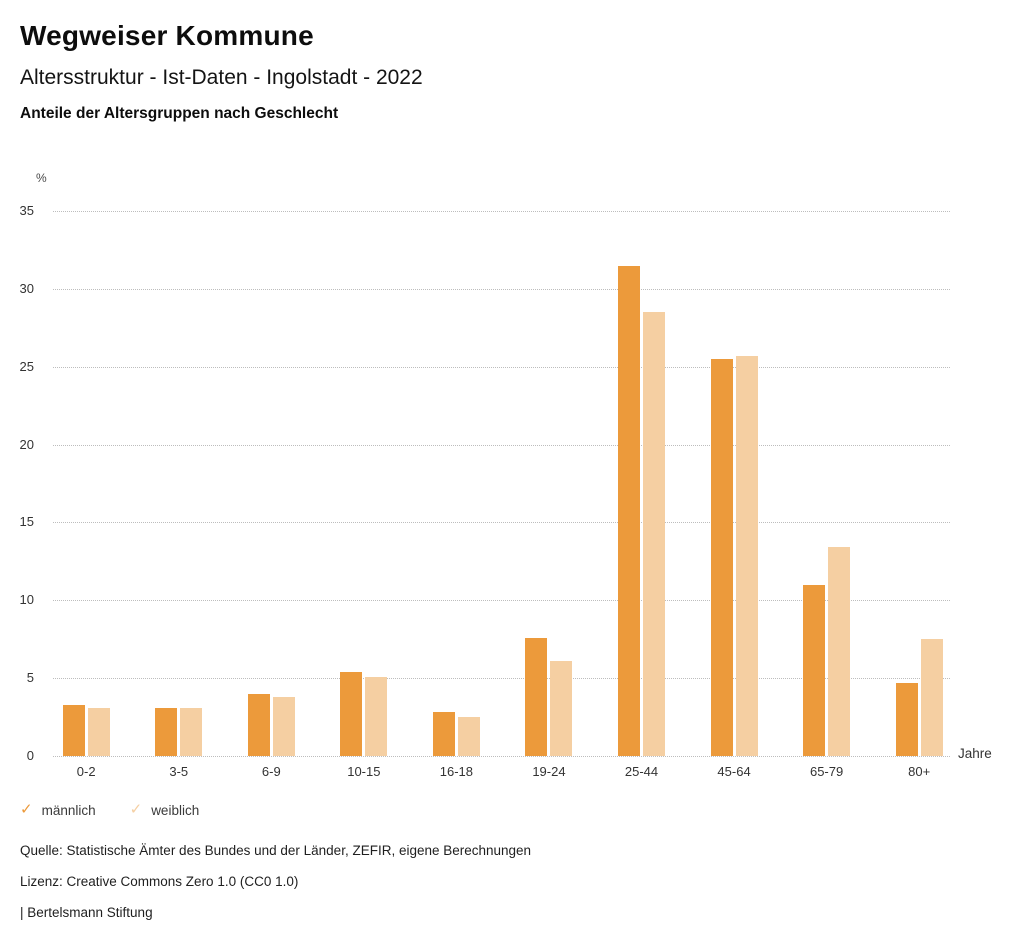 The width and height of the screenshot is (1024, 946). Describe the element at coordinates (26, 288) in the screenshot. I see `y-tick-label-30: 30` at that location.